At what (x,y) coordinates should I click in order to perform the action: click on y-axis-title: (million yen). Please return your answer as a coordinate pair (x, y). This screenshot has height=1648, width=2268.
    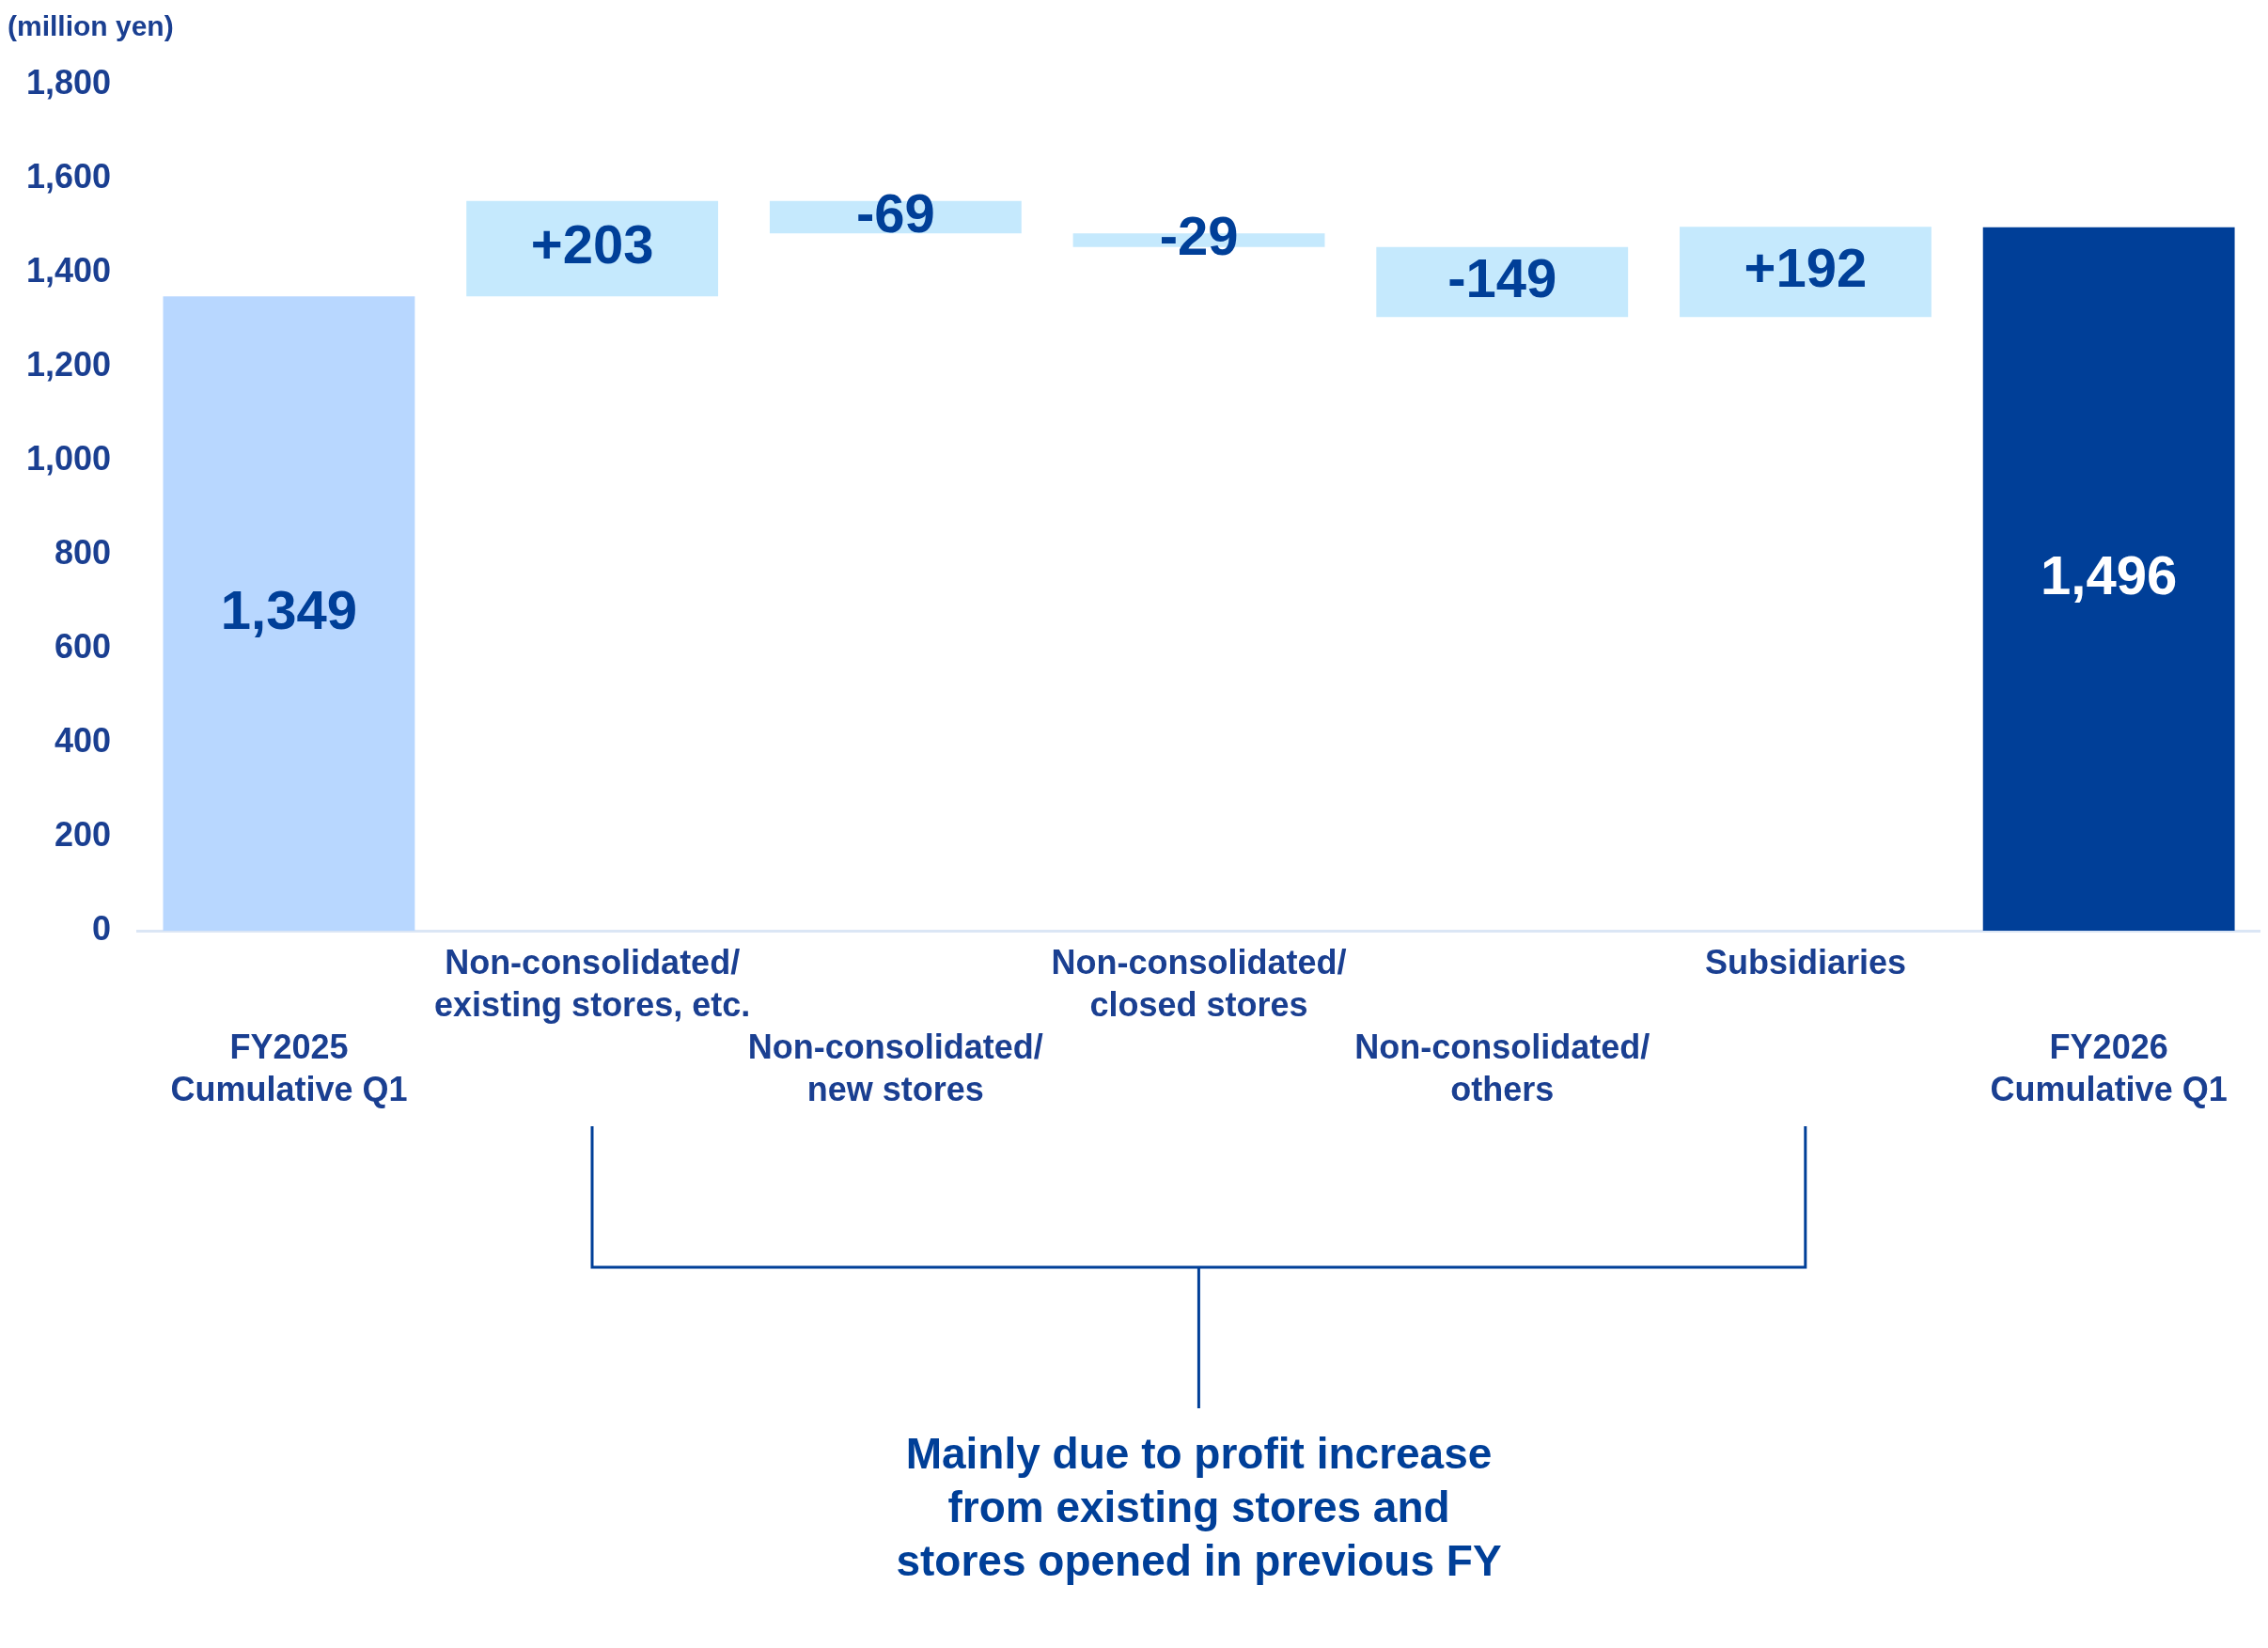
    Looking at the image, I should click on (91, 26).